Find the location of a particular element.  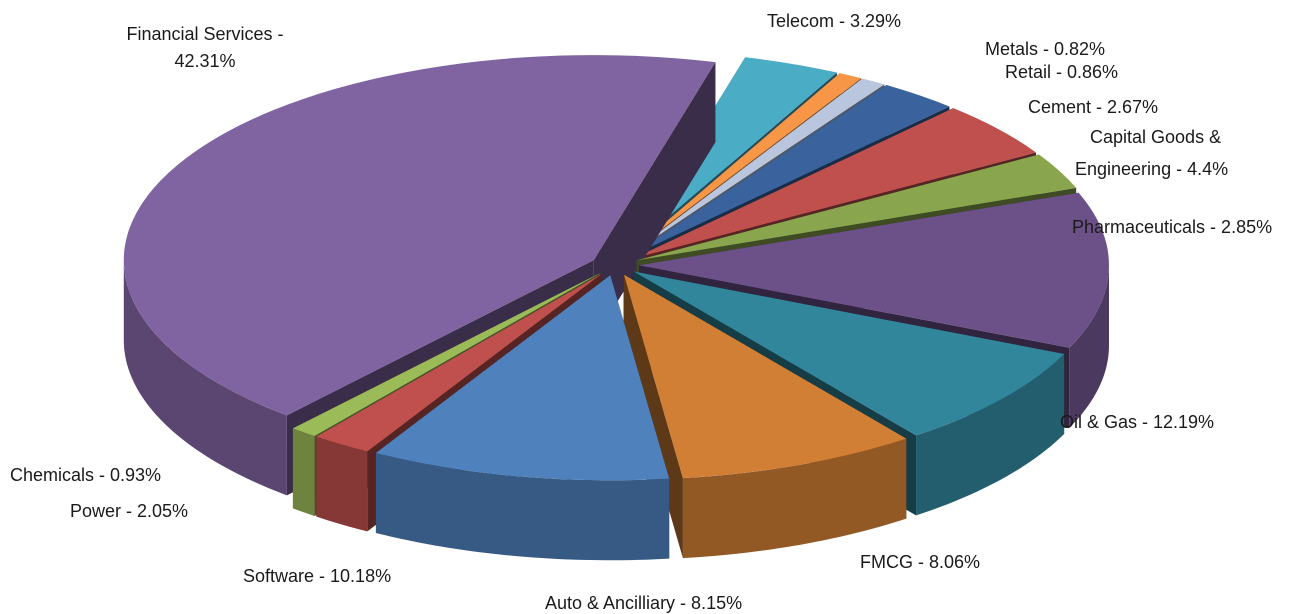

slice-label: 42.31% is located at coordinates (204, 61).